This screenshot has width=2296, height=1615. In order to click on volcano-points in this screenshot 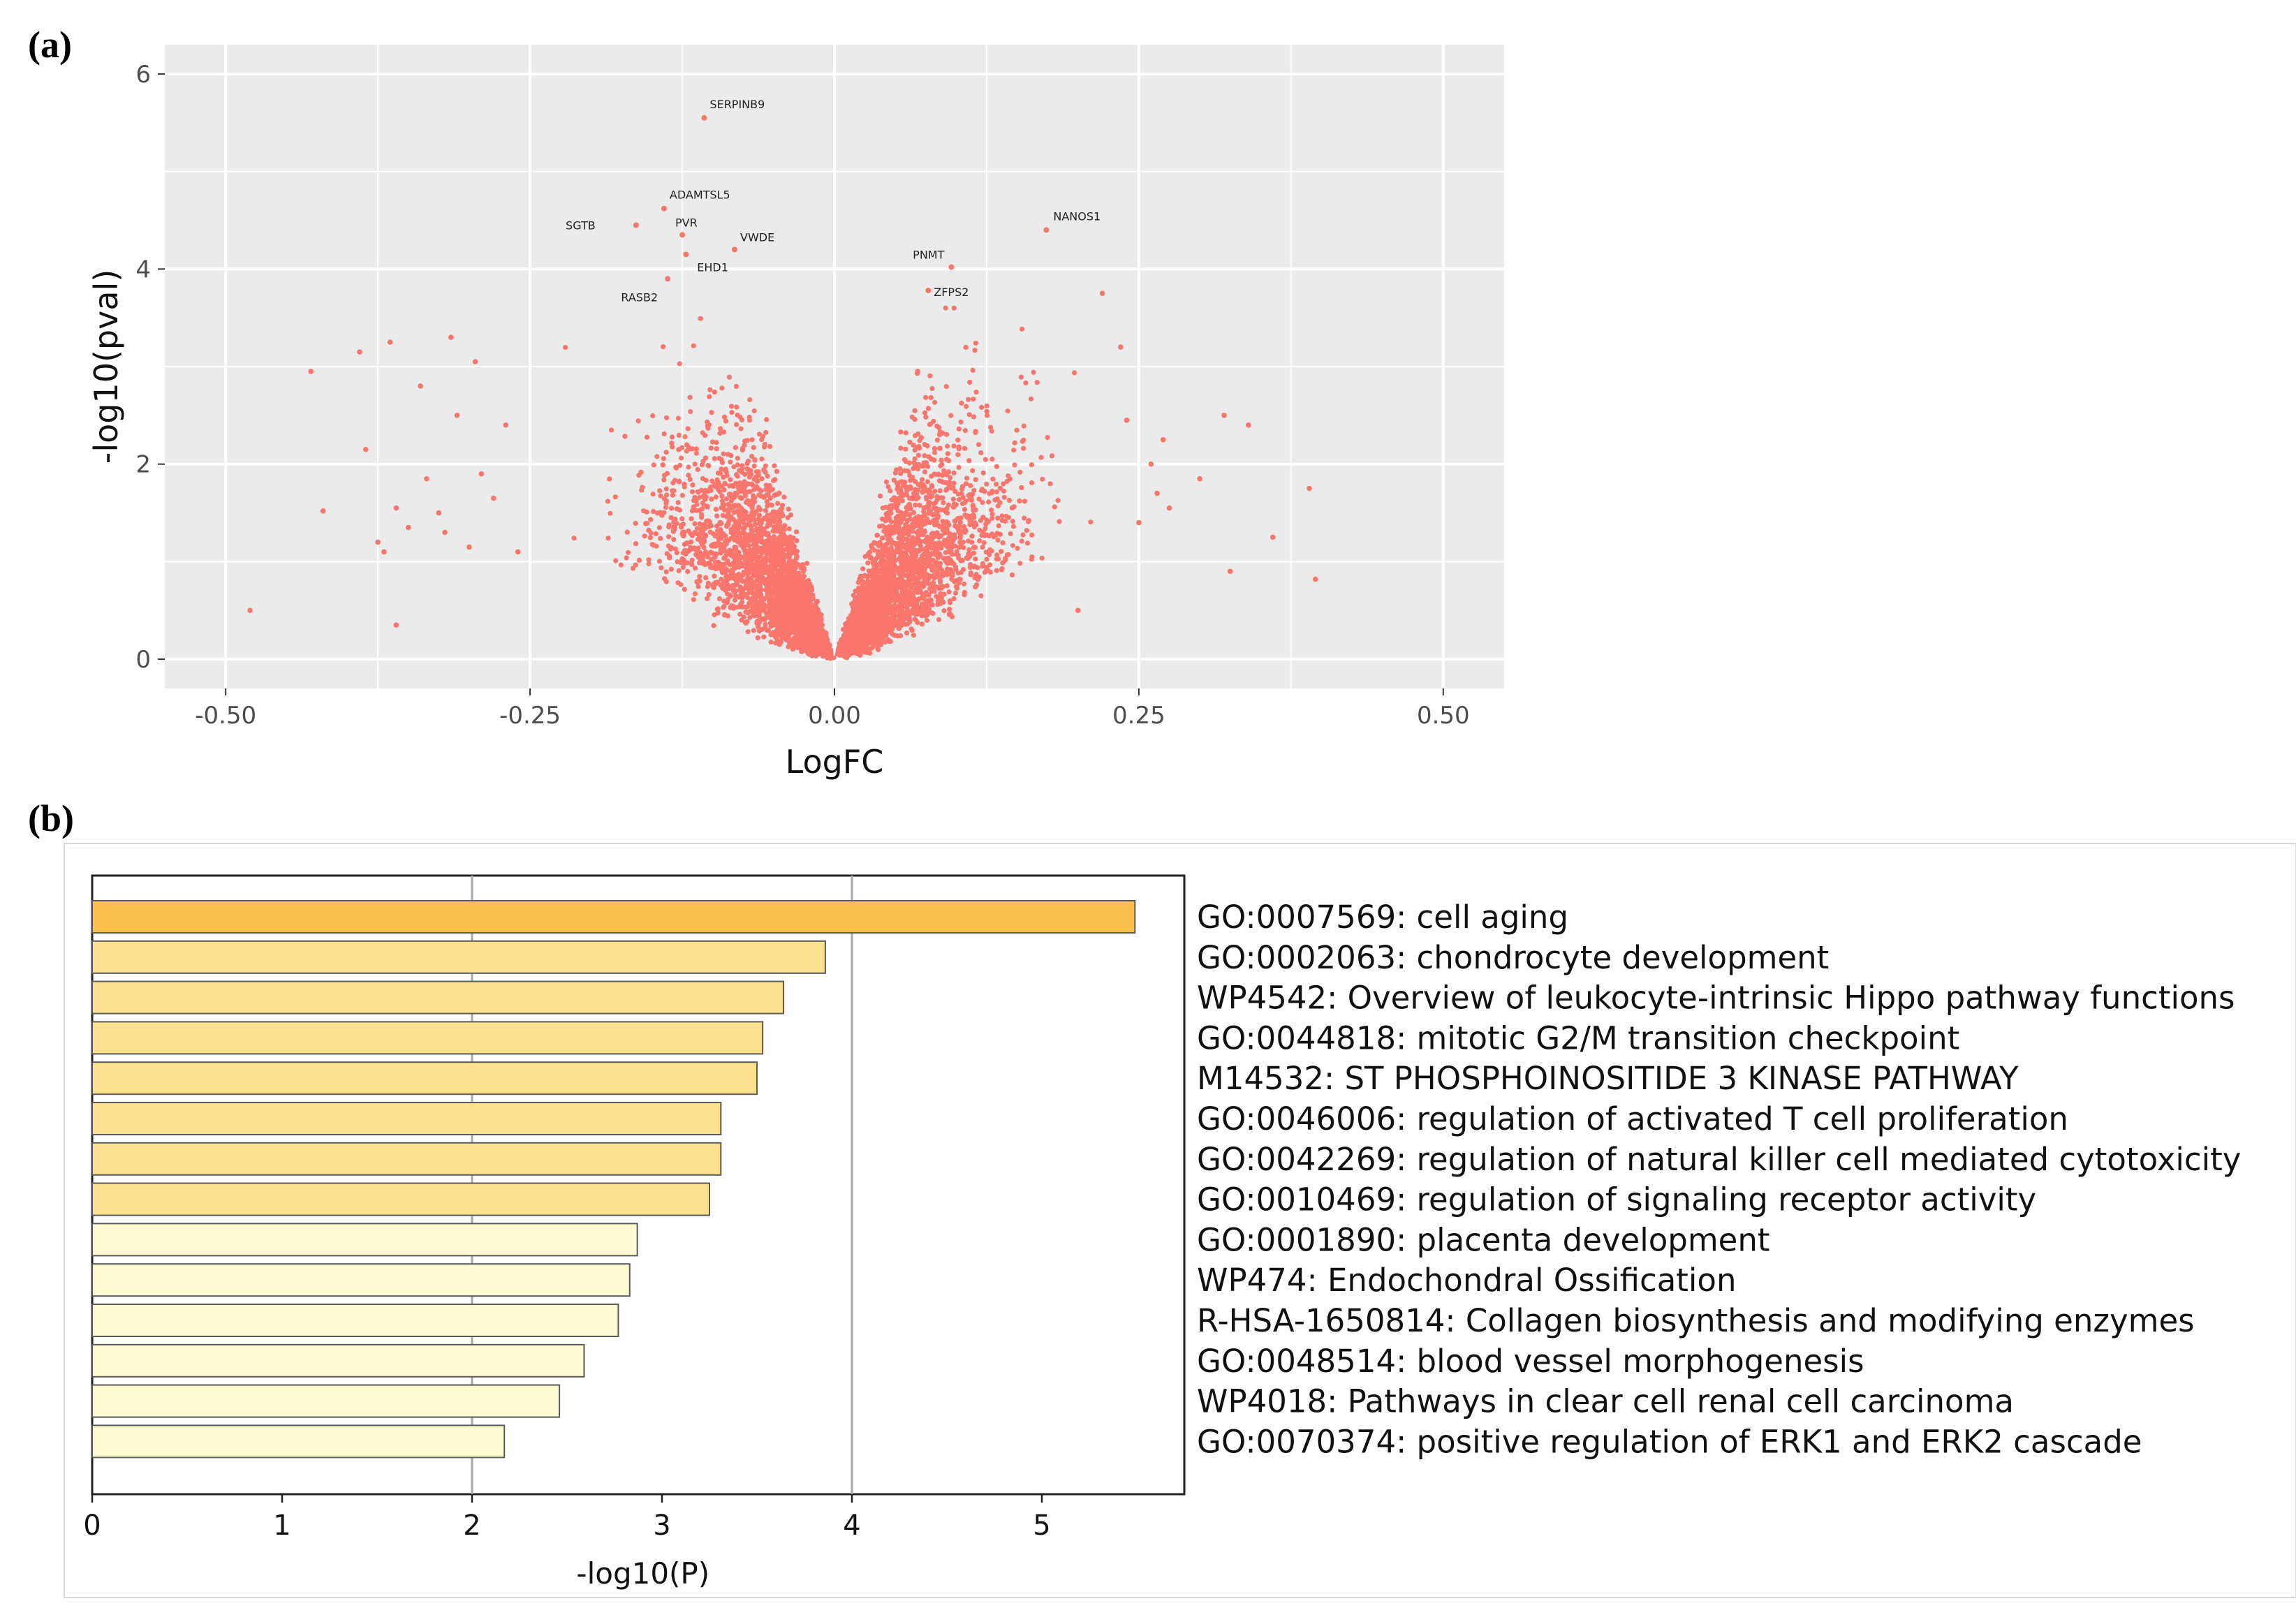, I will do `click(783, 475)`.